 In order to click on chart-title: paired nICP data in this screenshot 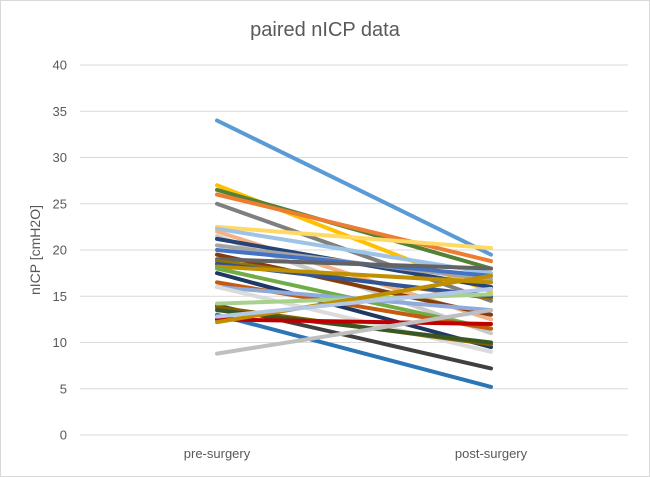, I will do `click(325, 30)`.